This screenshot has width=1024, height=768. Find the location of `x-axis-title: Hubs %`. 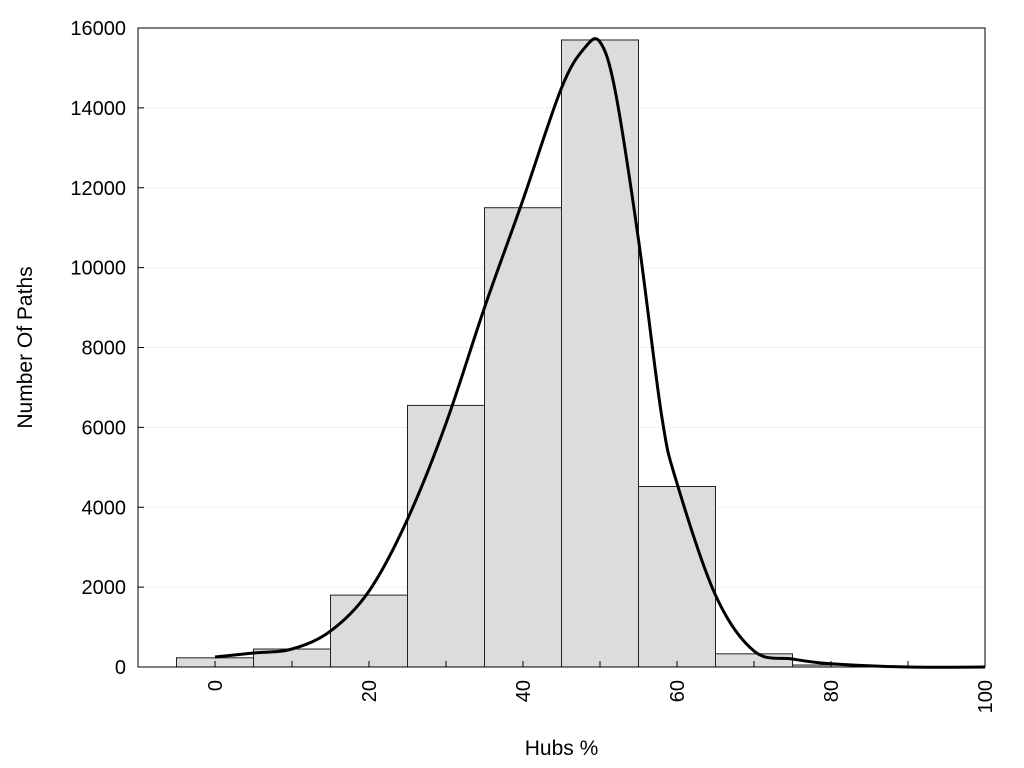

x-axis-title: Hubs % is located at coordinates (562, 748).